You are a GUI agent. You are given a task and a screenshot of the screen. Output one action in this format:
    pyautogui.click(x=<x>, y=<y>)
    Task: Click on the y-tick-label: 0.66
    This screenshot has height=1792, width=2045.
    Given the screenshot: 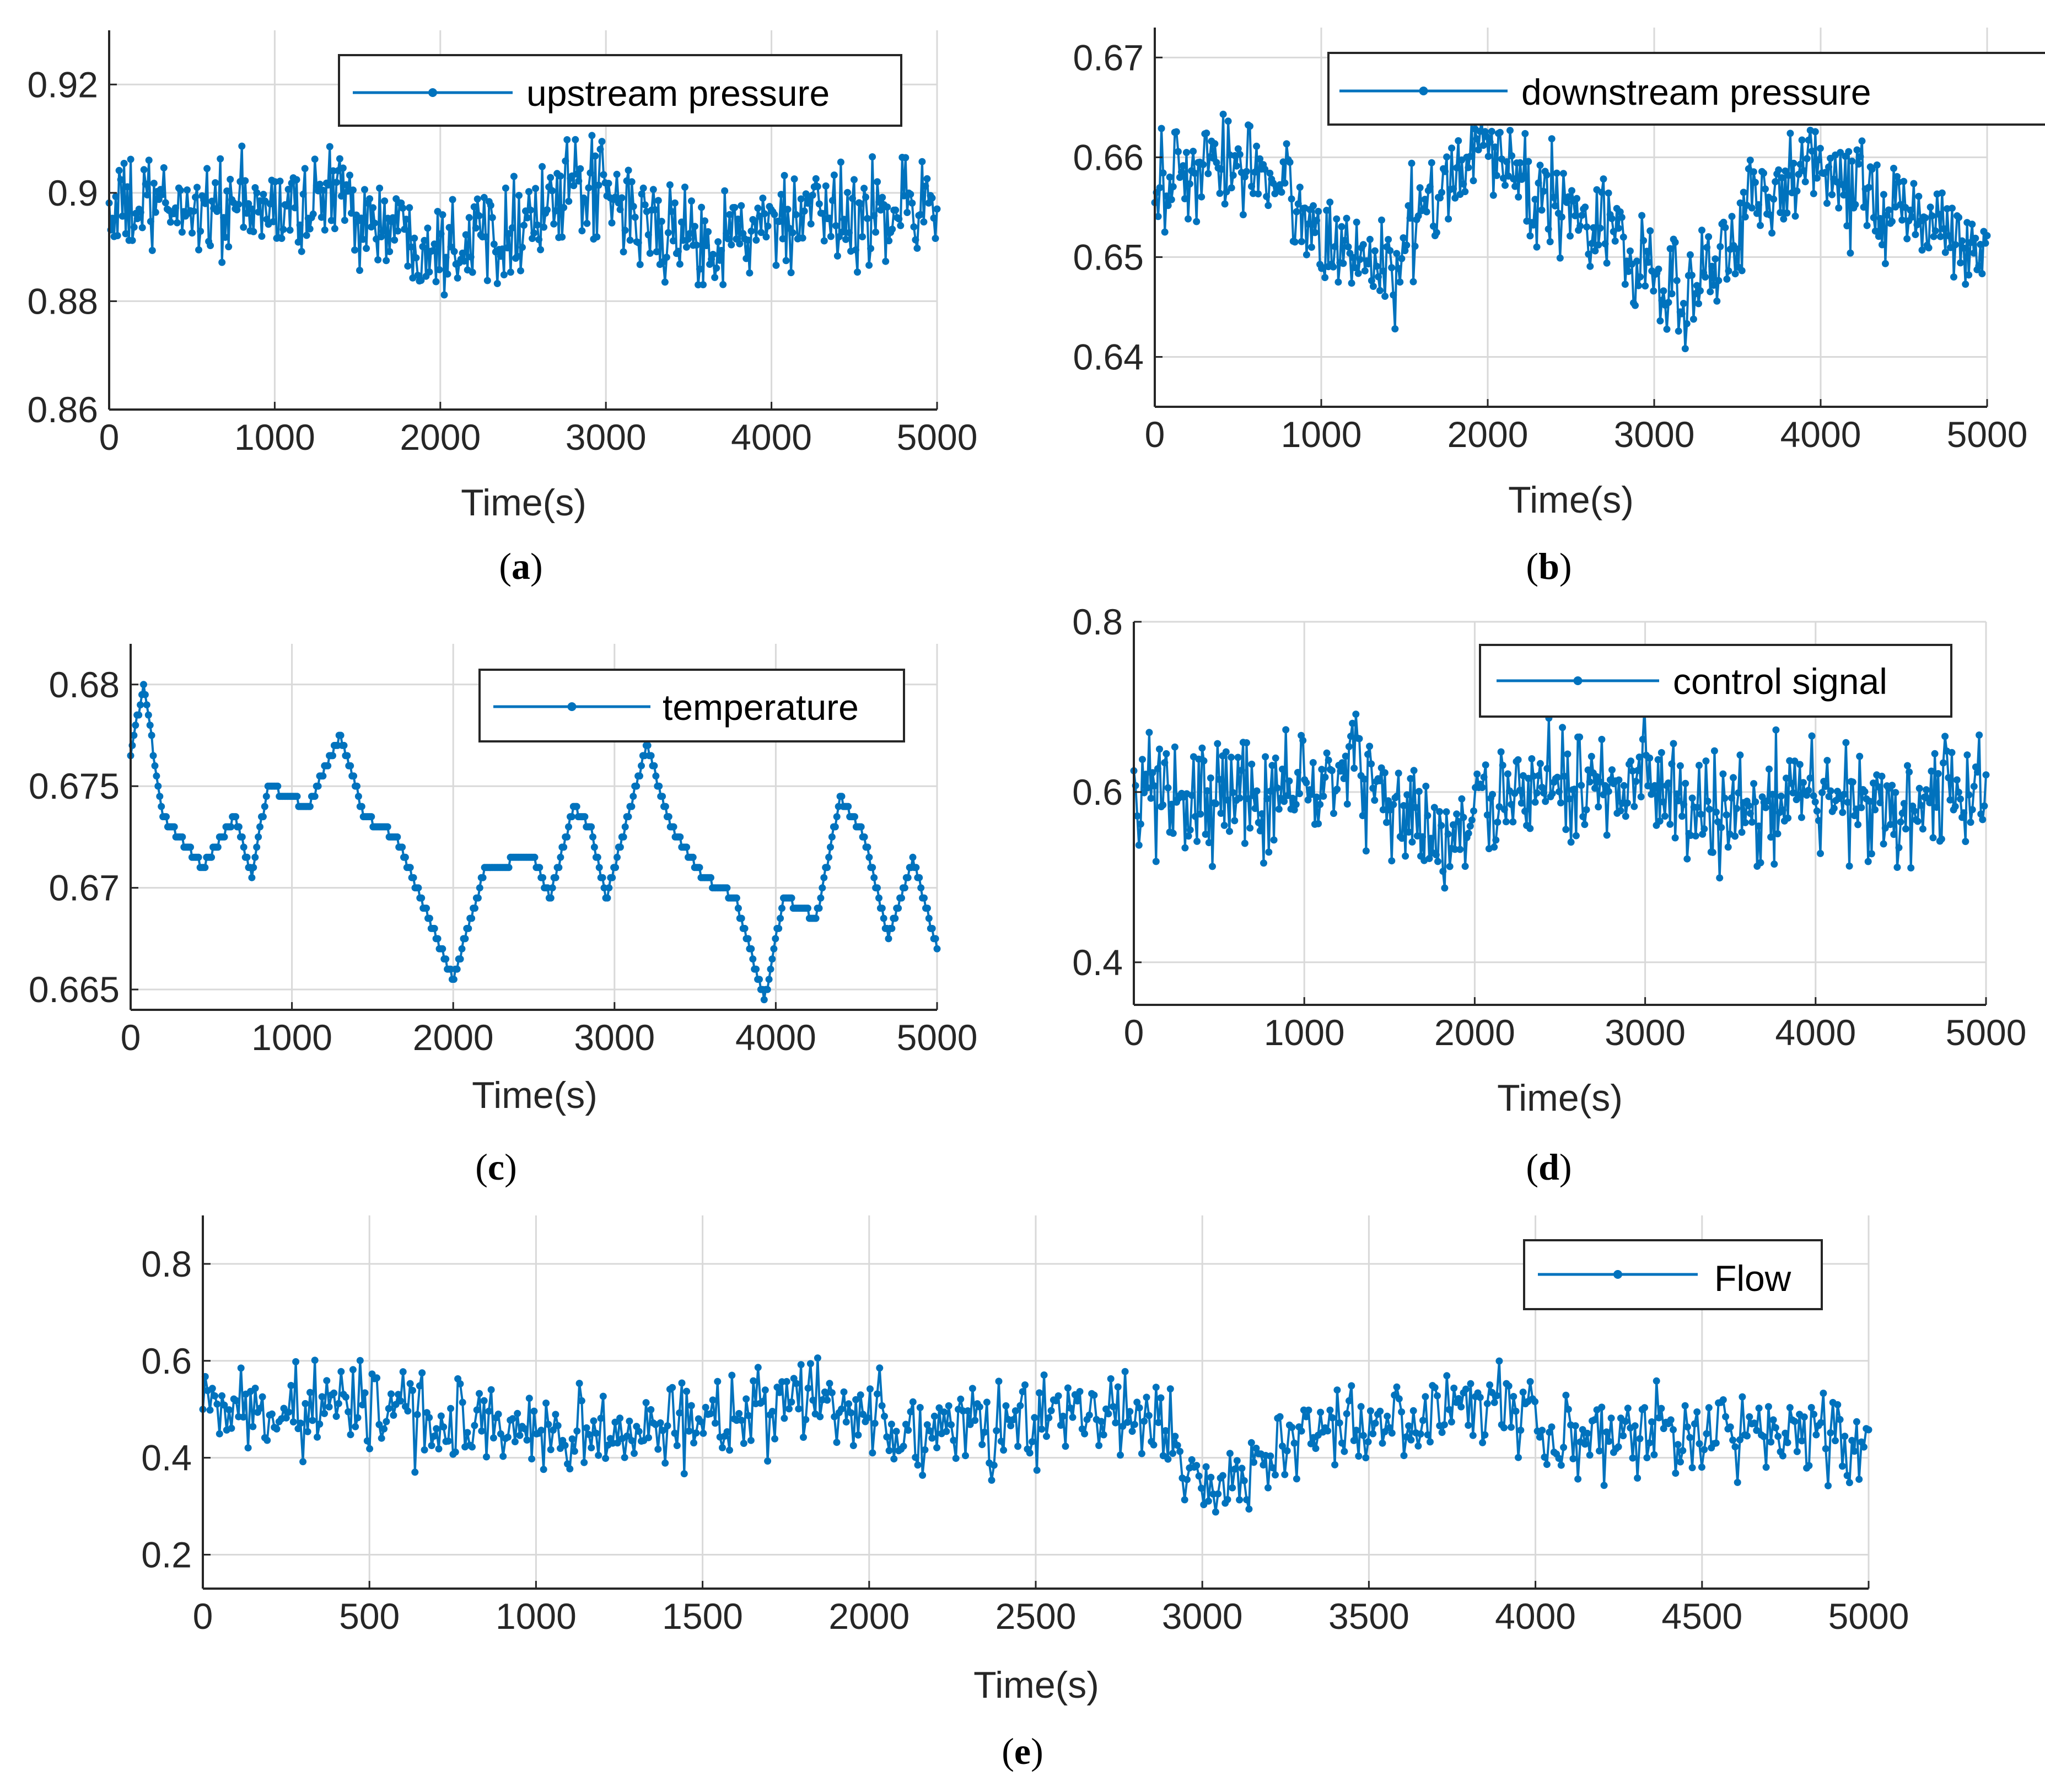 What is the action you would take?
    pyautogui.click(x=1108, y=157)
    